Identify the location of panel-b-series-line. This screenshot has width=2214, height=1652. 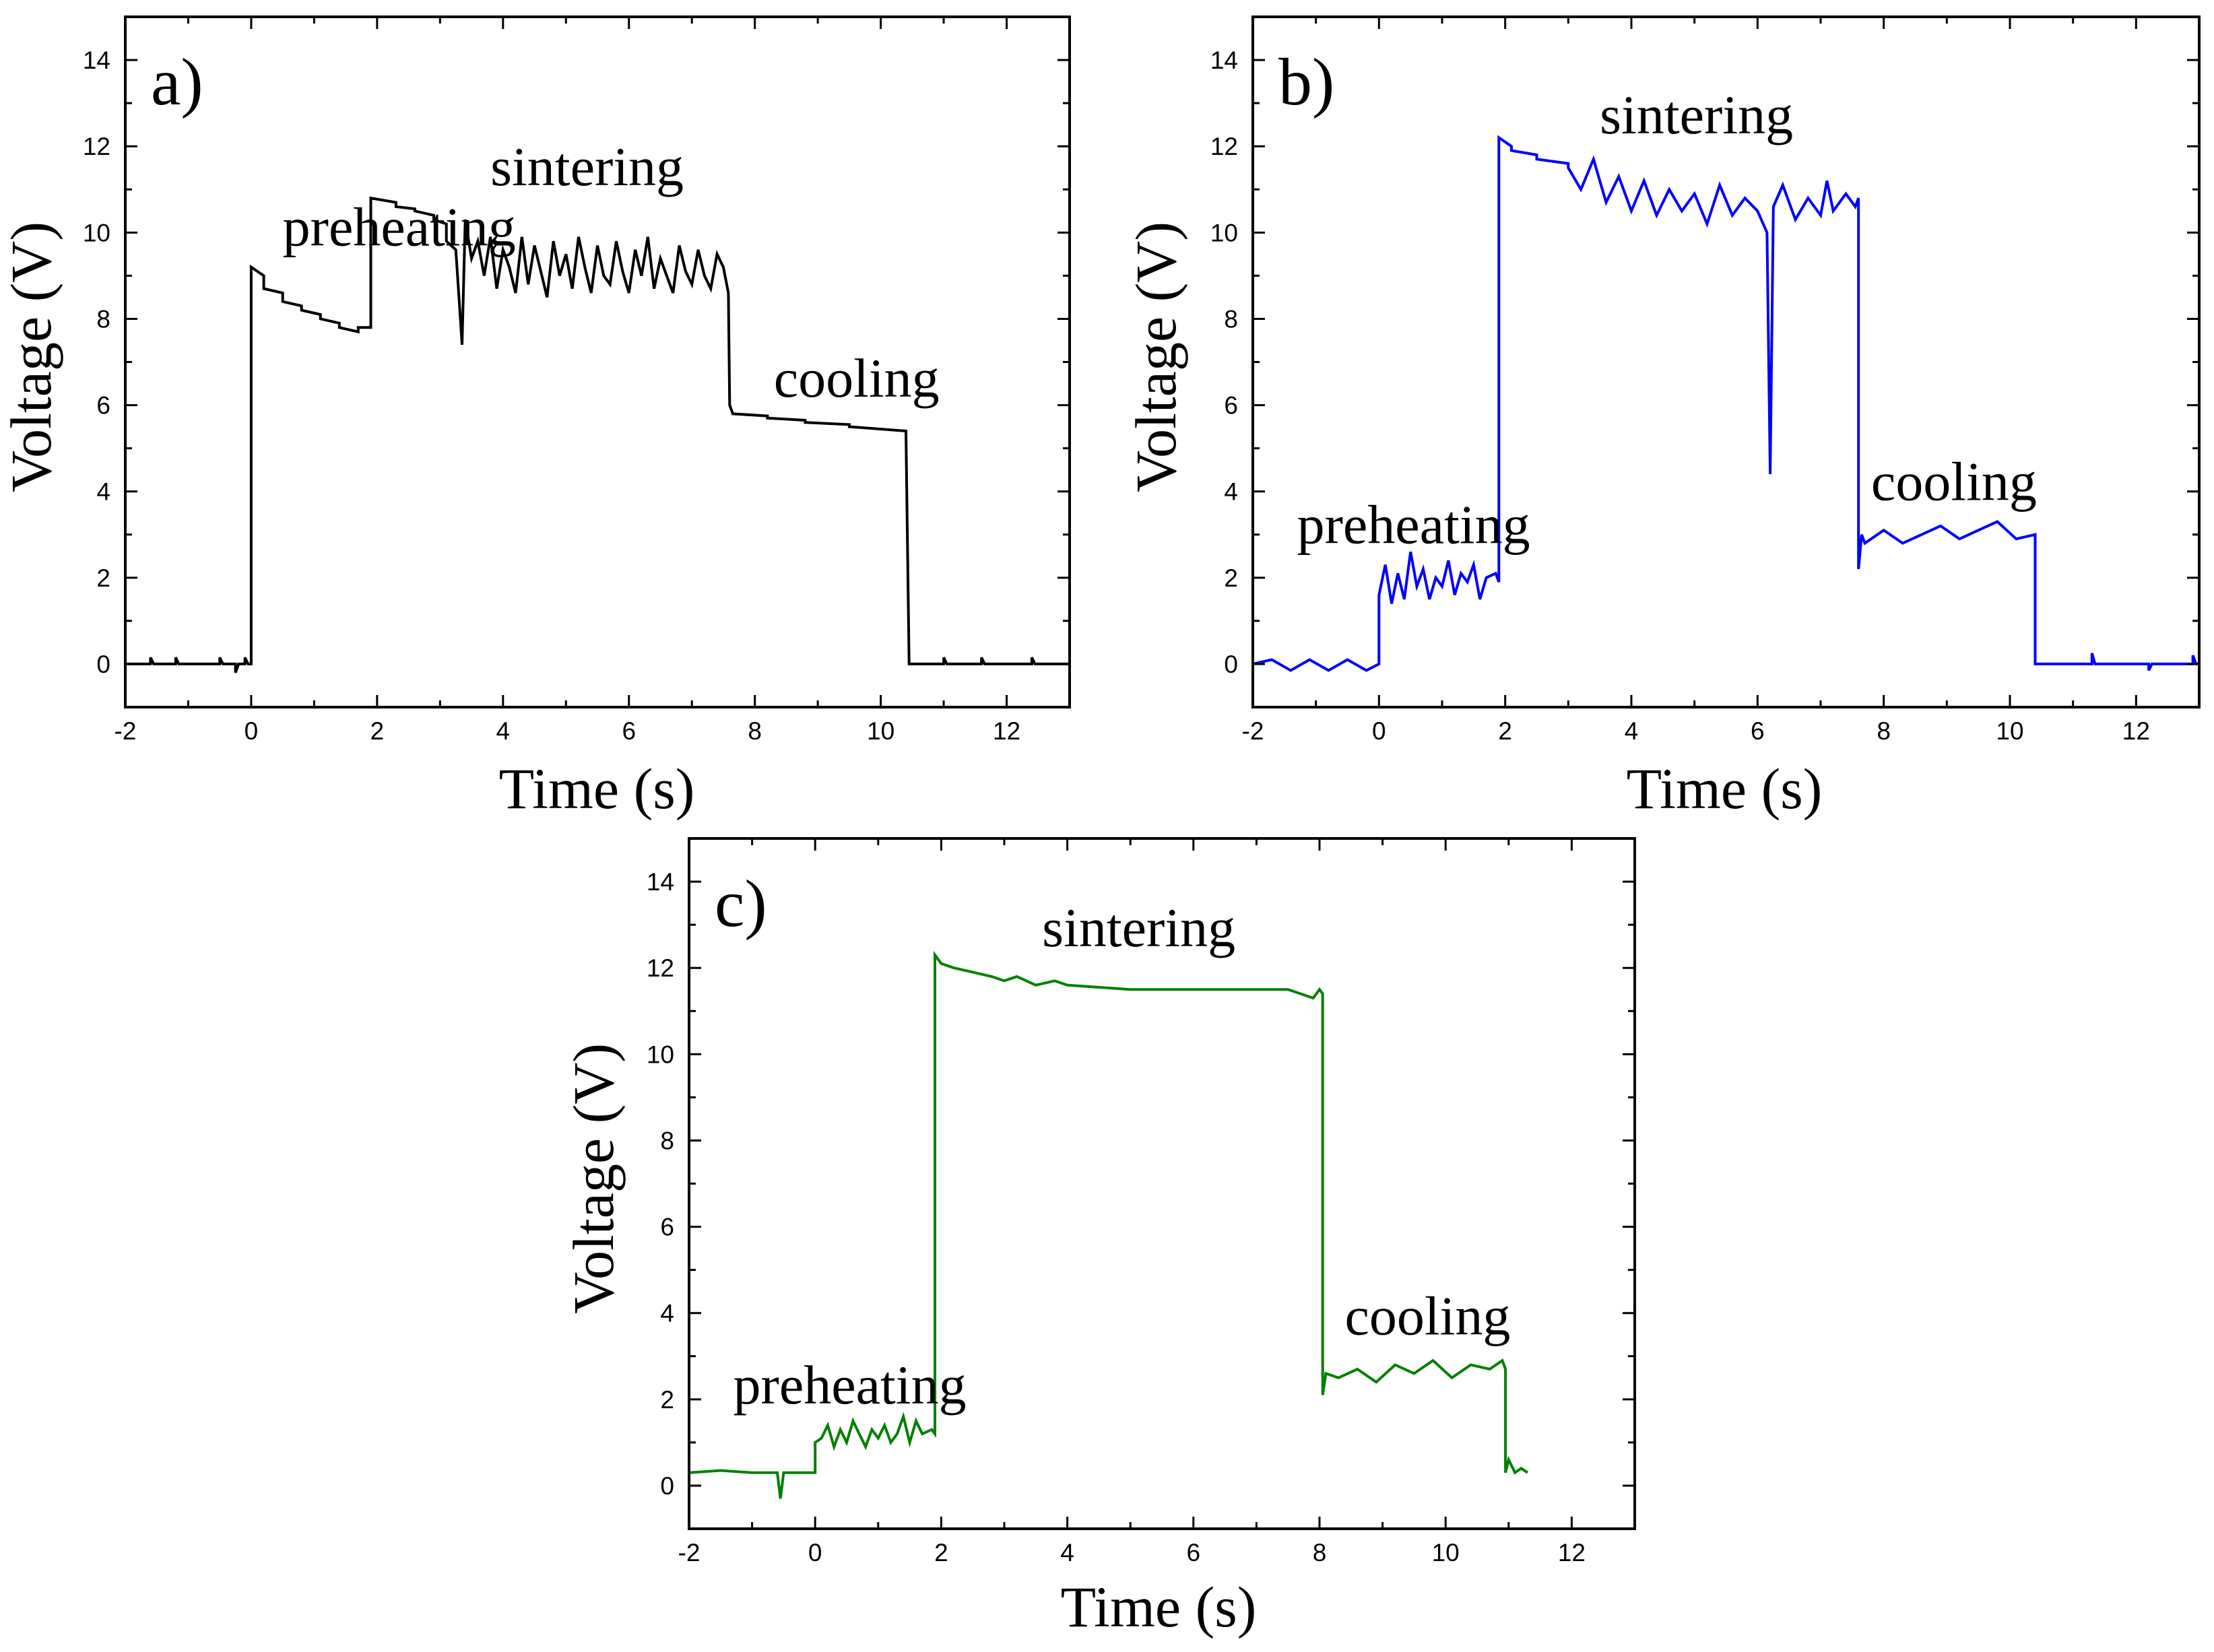
(1725, 403).